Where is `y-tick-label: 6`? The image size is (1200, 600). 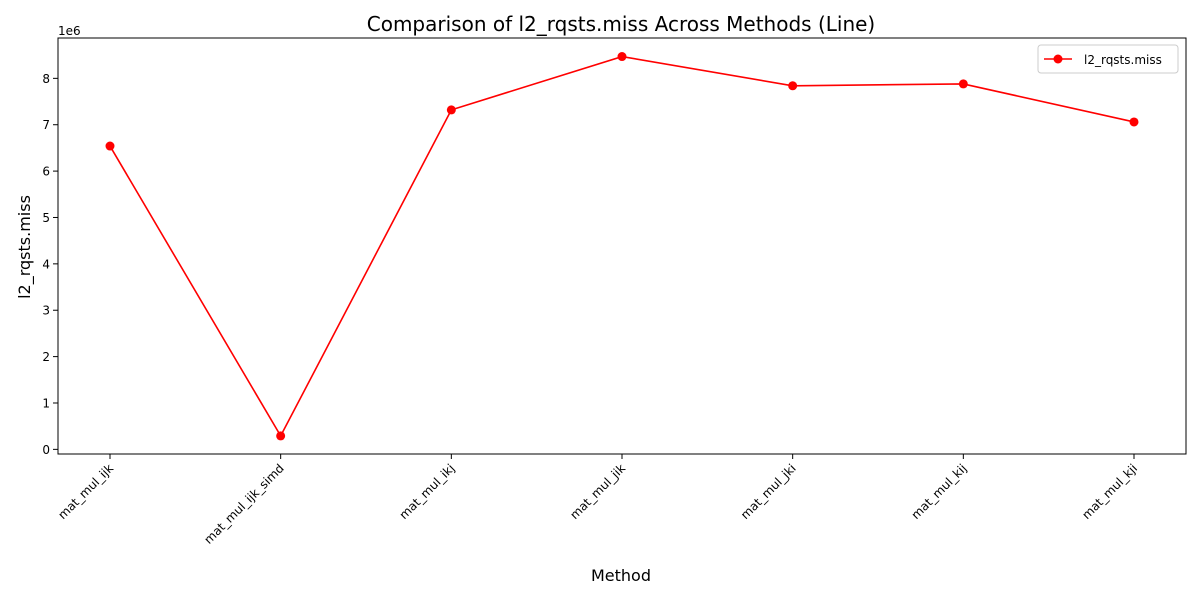 y-tick-label: 6 is located at coordinates (46, 172).